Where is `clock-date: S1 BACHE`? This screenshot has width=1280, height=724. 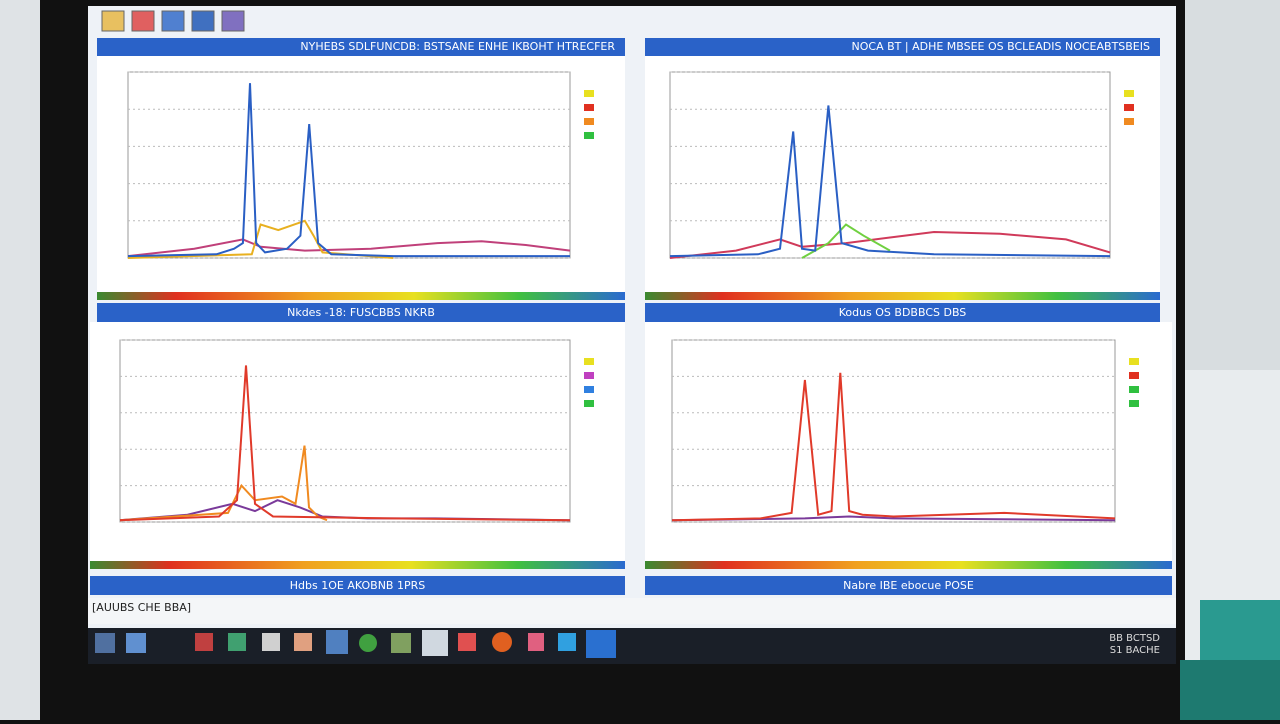 clock-date: S1 BACHE is located at coordinates (1135, 650).